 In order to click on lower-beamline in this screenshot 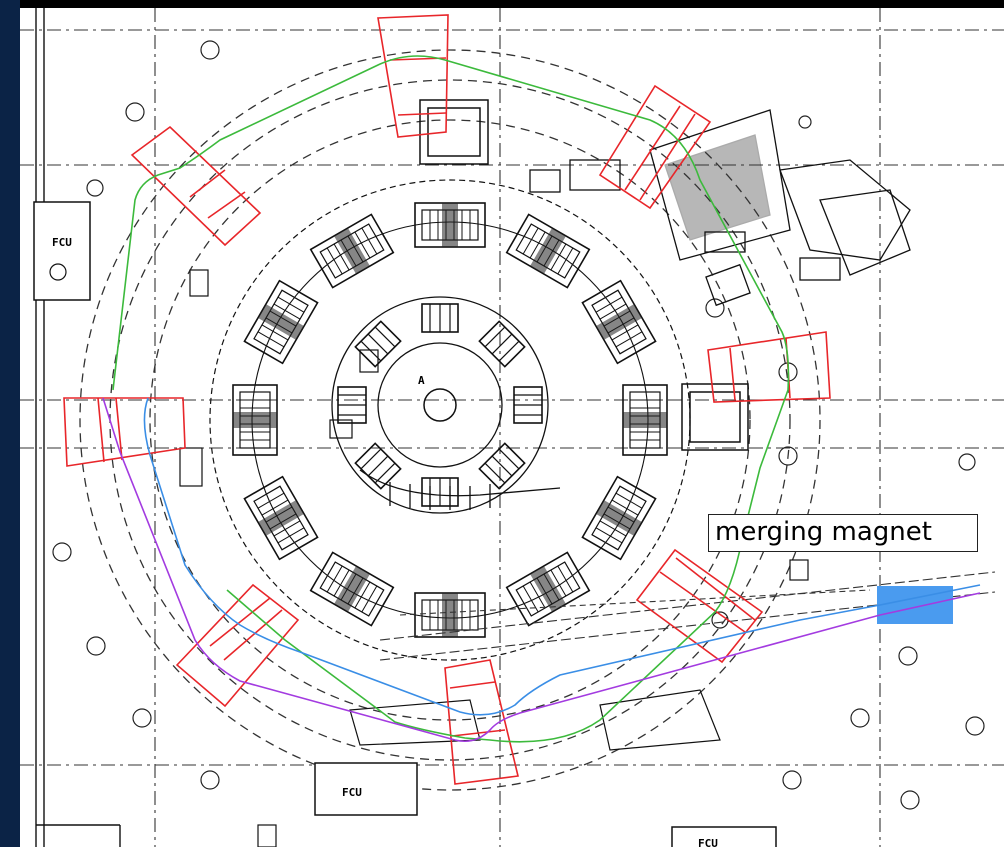, I will do `click(687, 616)`.